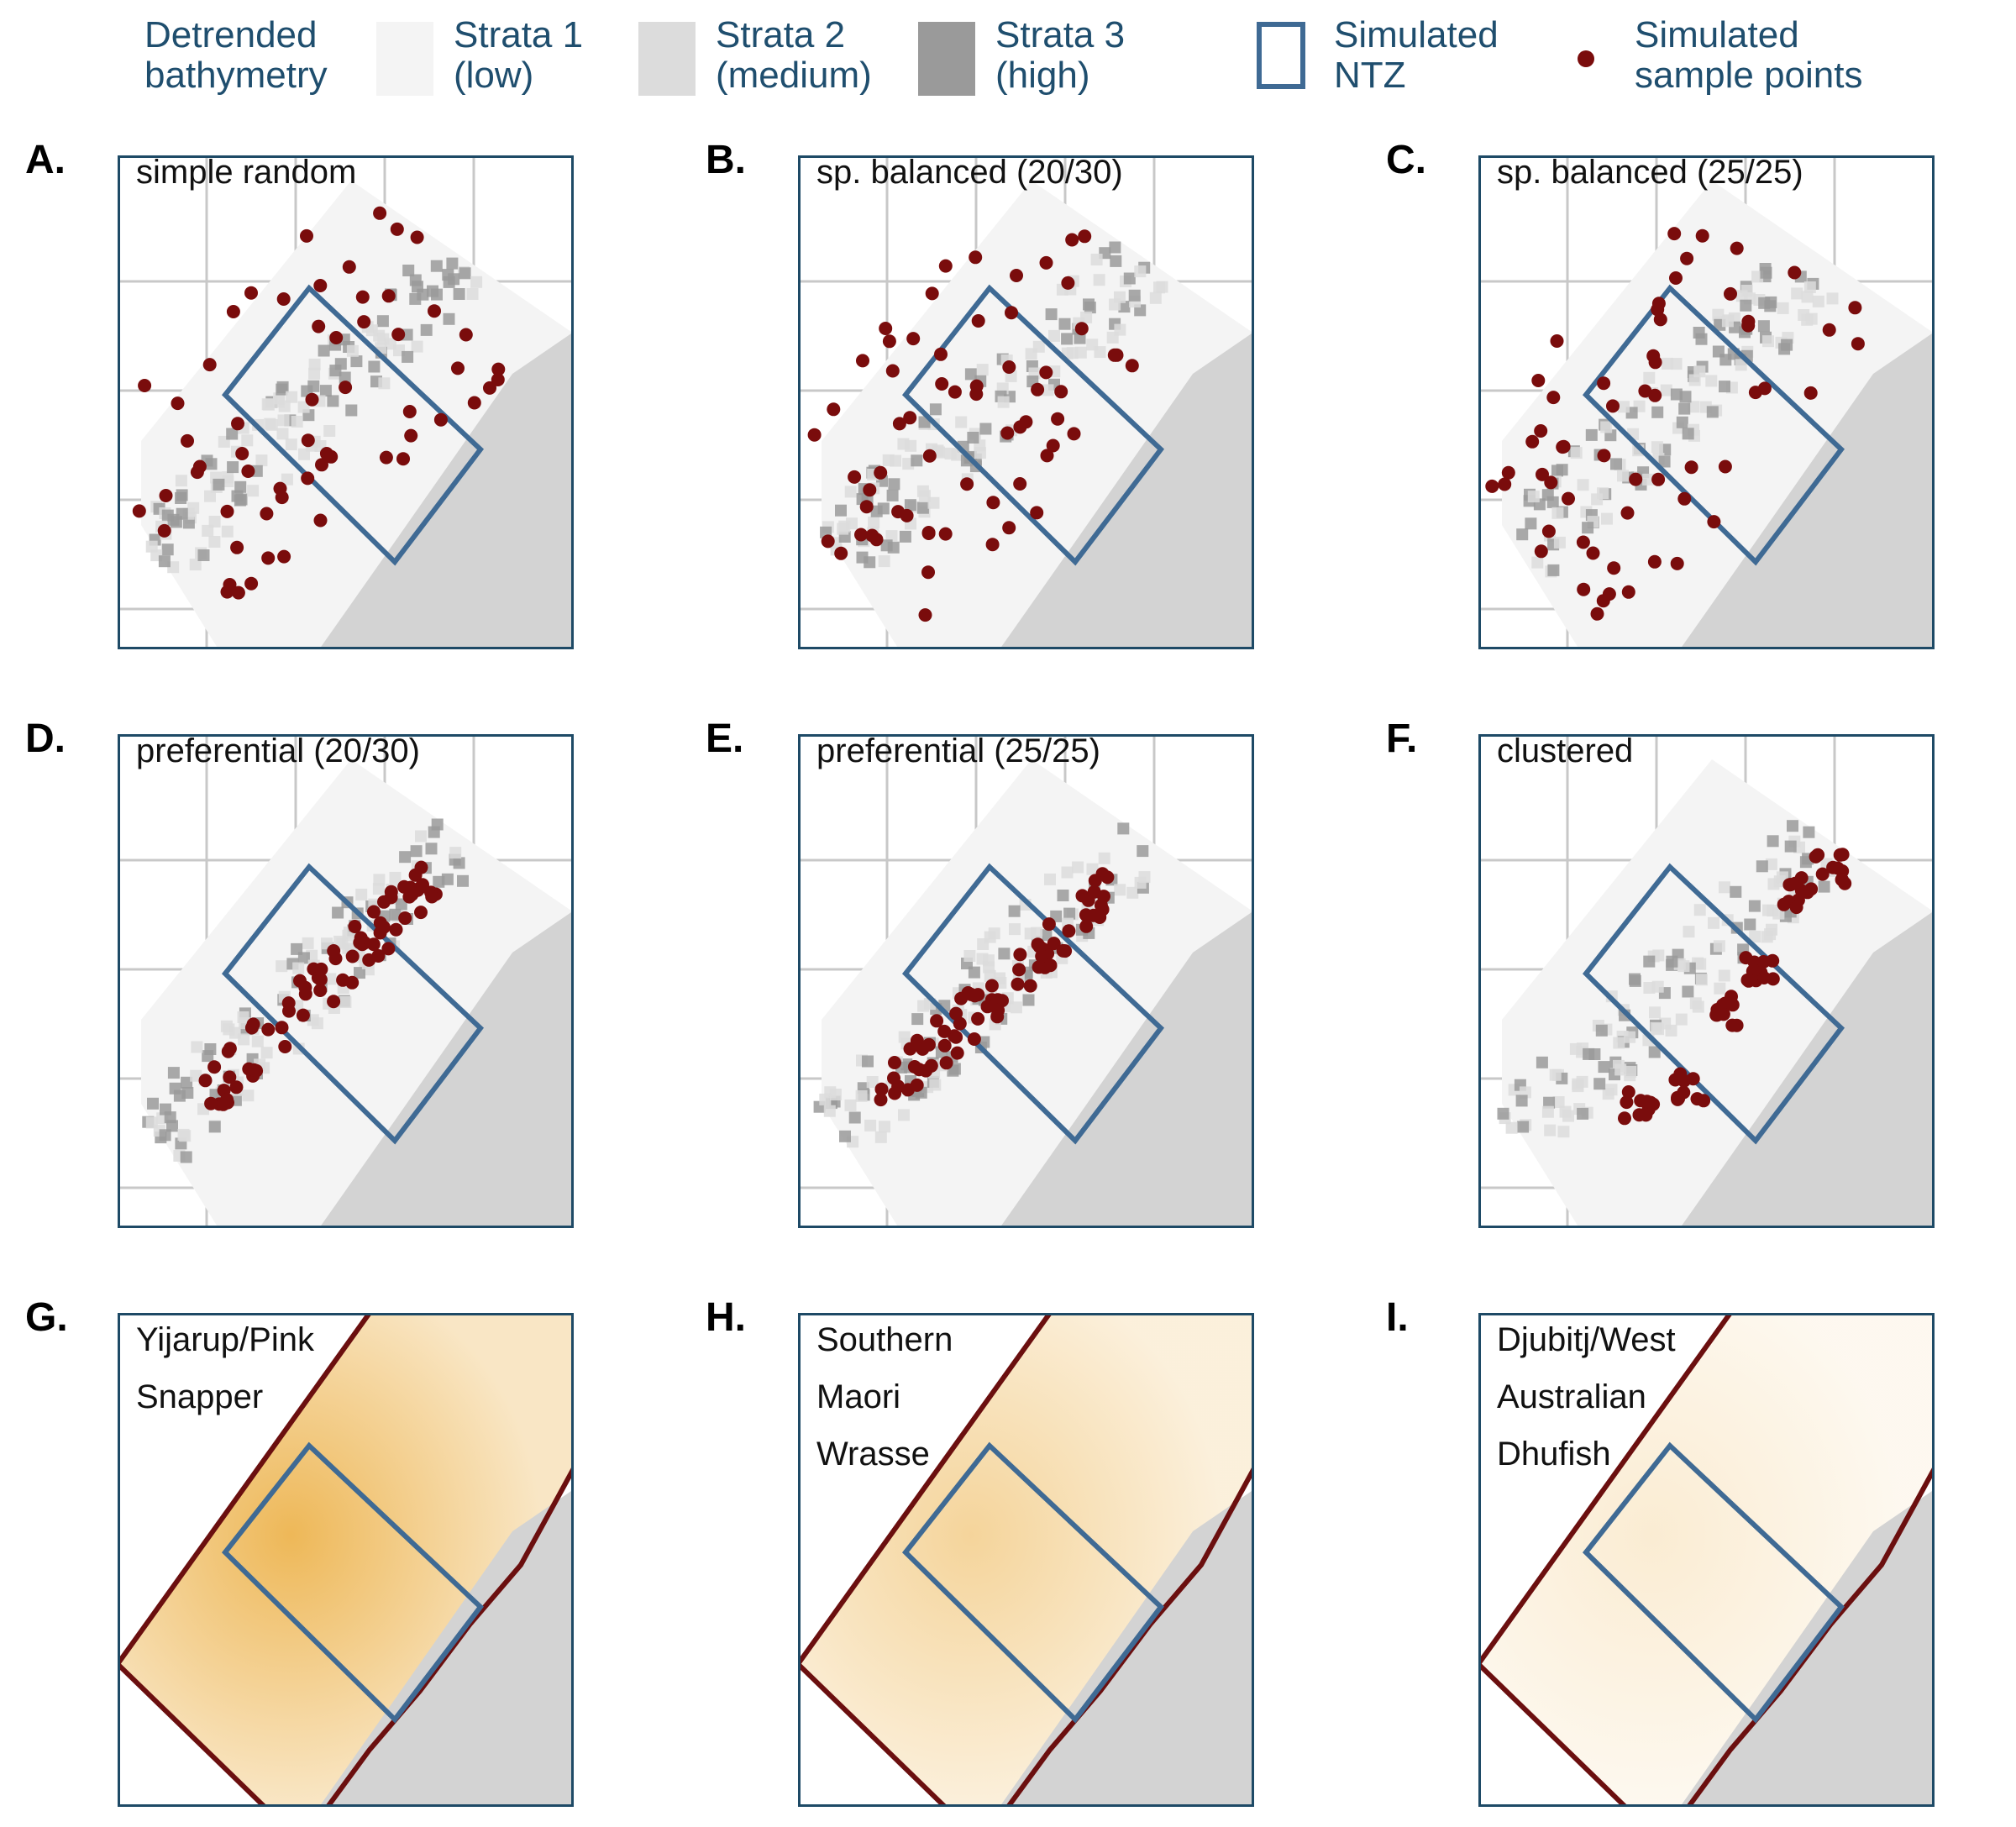  What do you see at coordinates (1586, 58) in the screenshot?
I see `legend-point-swatch` at bounding box center [1586, 58].